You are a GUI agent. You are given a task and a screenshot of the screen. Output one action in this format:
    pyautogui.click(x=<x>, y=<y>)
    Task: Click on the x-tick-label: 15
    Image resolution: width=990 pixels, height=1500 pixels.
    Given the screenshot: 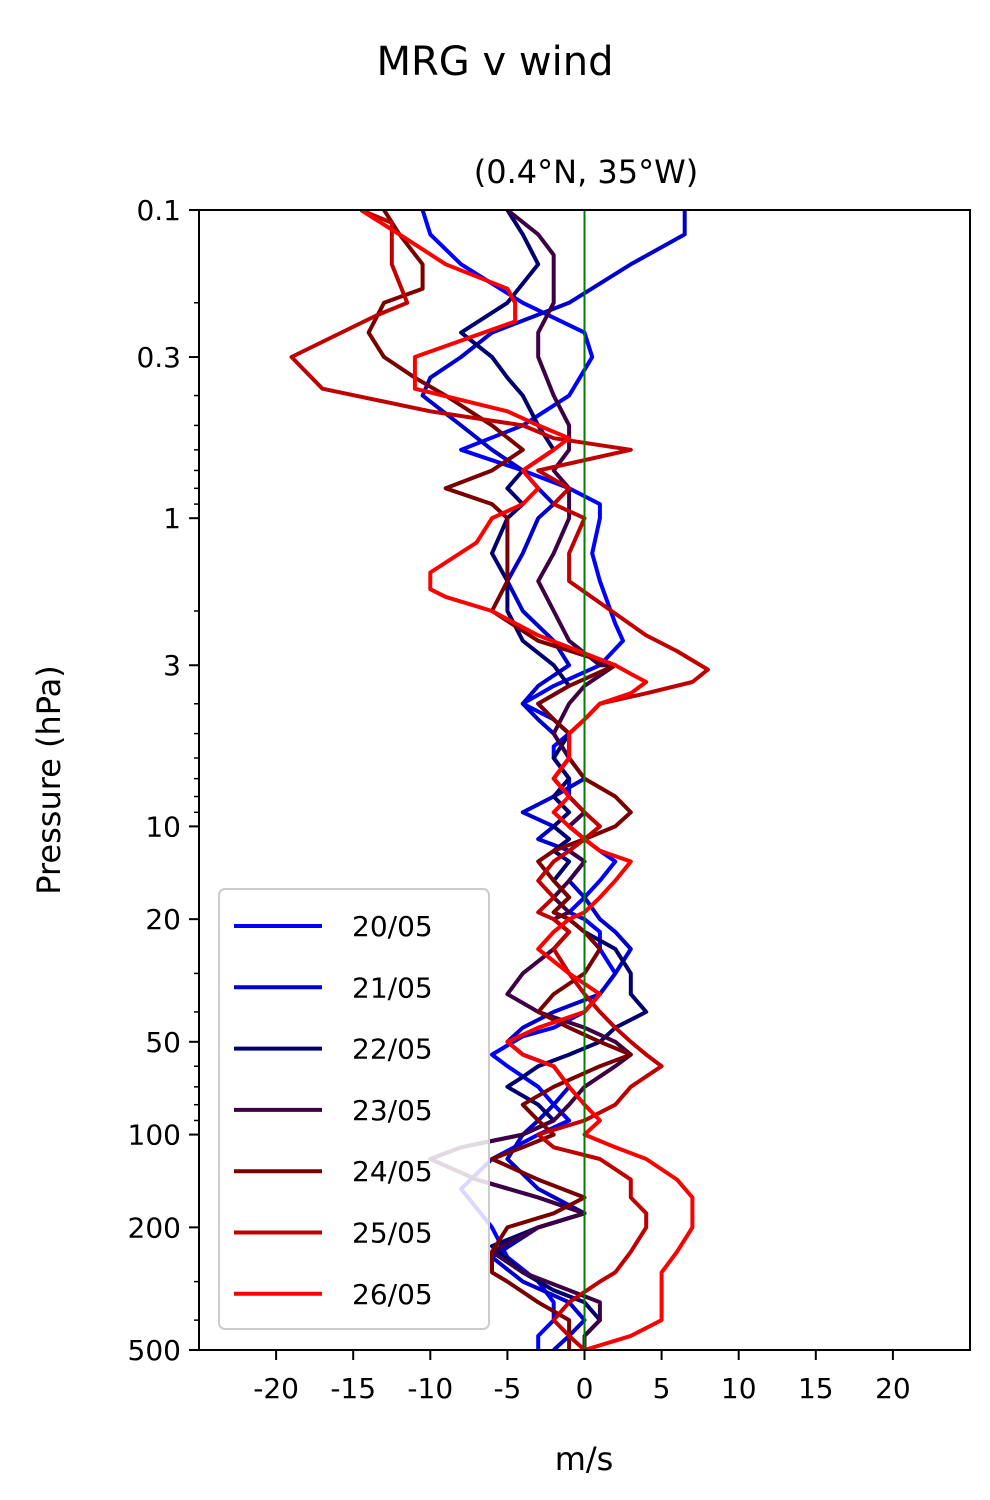 What is the action you would take?
    pyautogui.click(x=816, y=1388)
    